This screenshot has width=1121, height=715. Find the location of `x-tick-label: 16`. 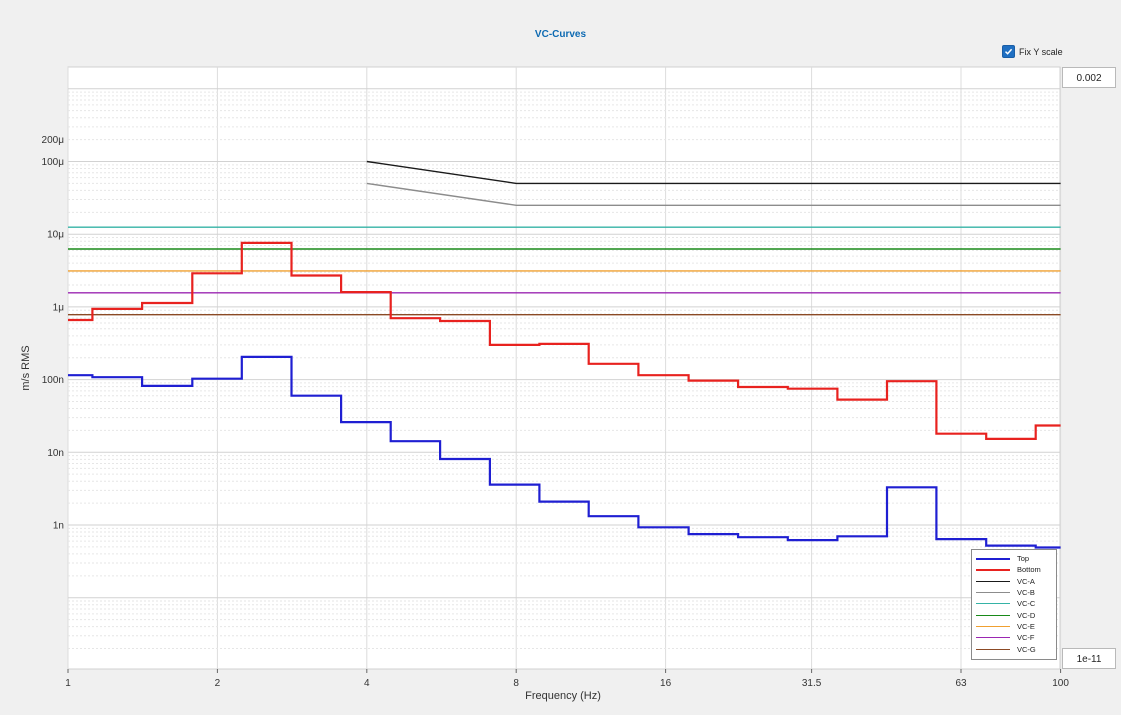

x-tick-label: 16 is located at coordinates (666, 683).